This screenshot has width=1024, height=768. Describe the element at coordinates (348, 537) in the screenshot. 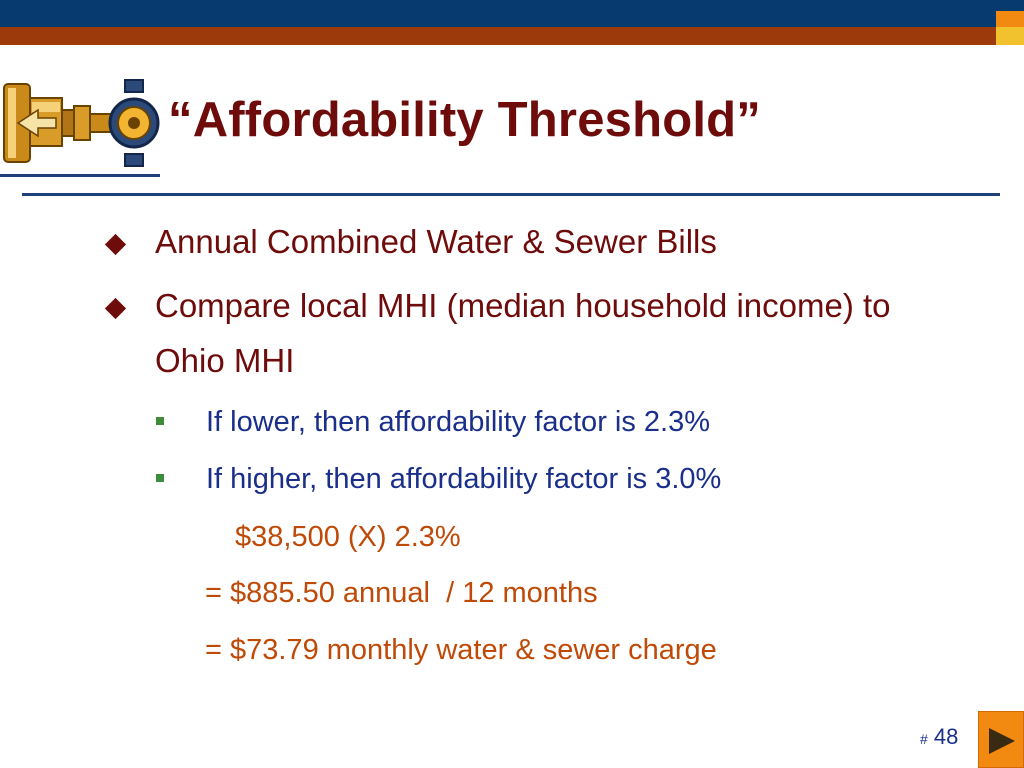

I see `calculation-line: $38,500 (X) 2.3%` at that location.